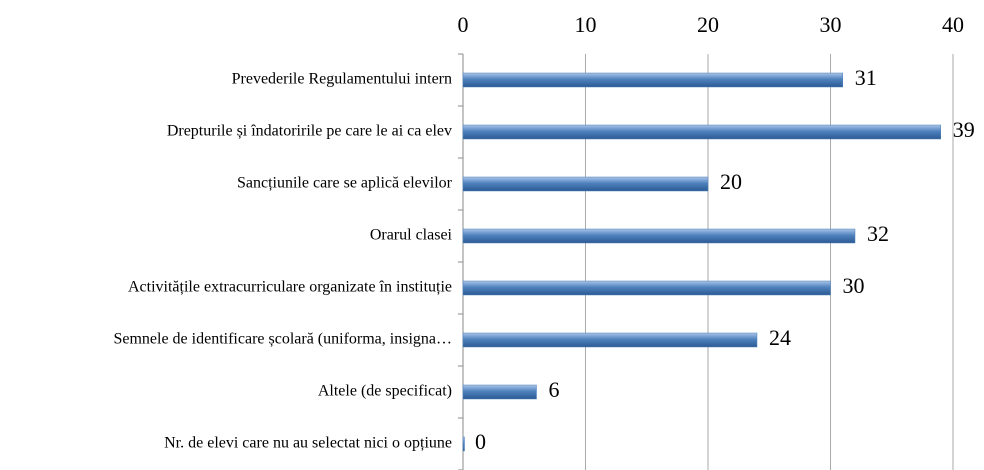  What do you see at coordinates (780, 337) in the screenshot?
I see `data-label: 24` at bounding box center [780, 337].